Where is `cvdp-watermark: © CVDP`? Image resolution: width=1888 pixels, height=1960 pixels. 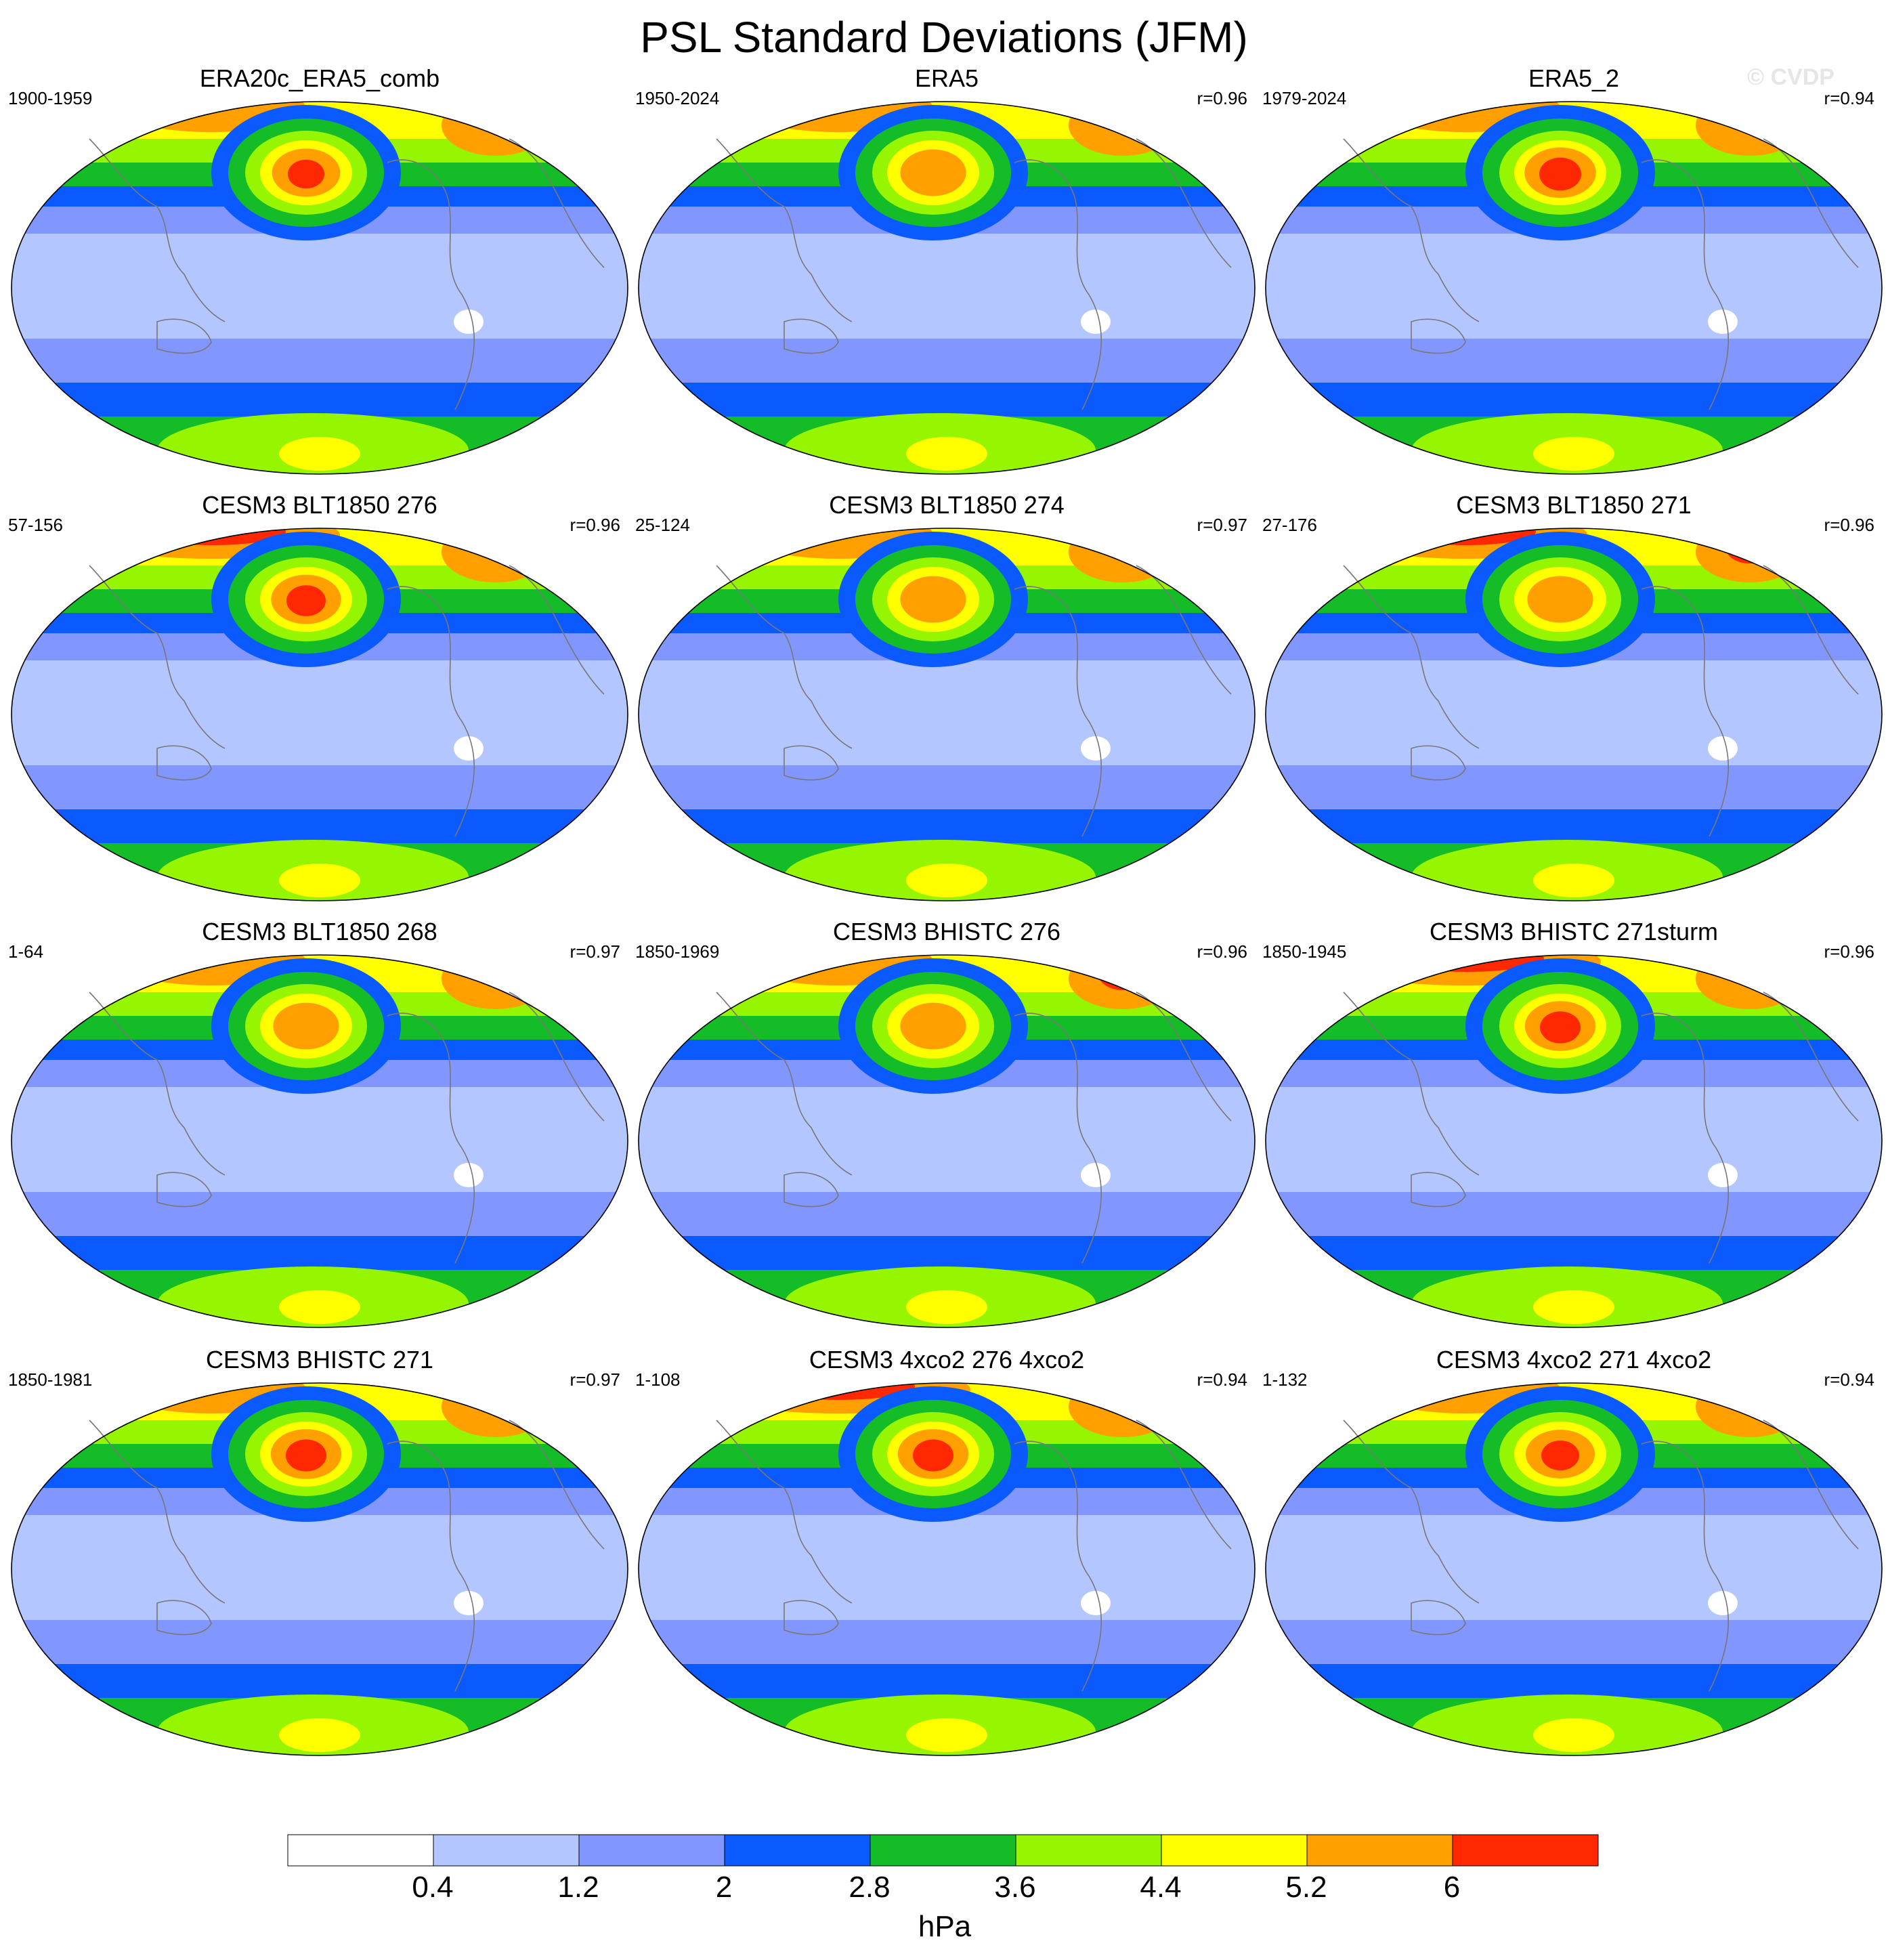 cvdp-watermark: © CVDP is located at coordinates (1791, 77).